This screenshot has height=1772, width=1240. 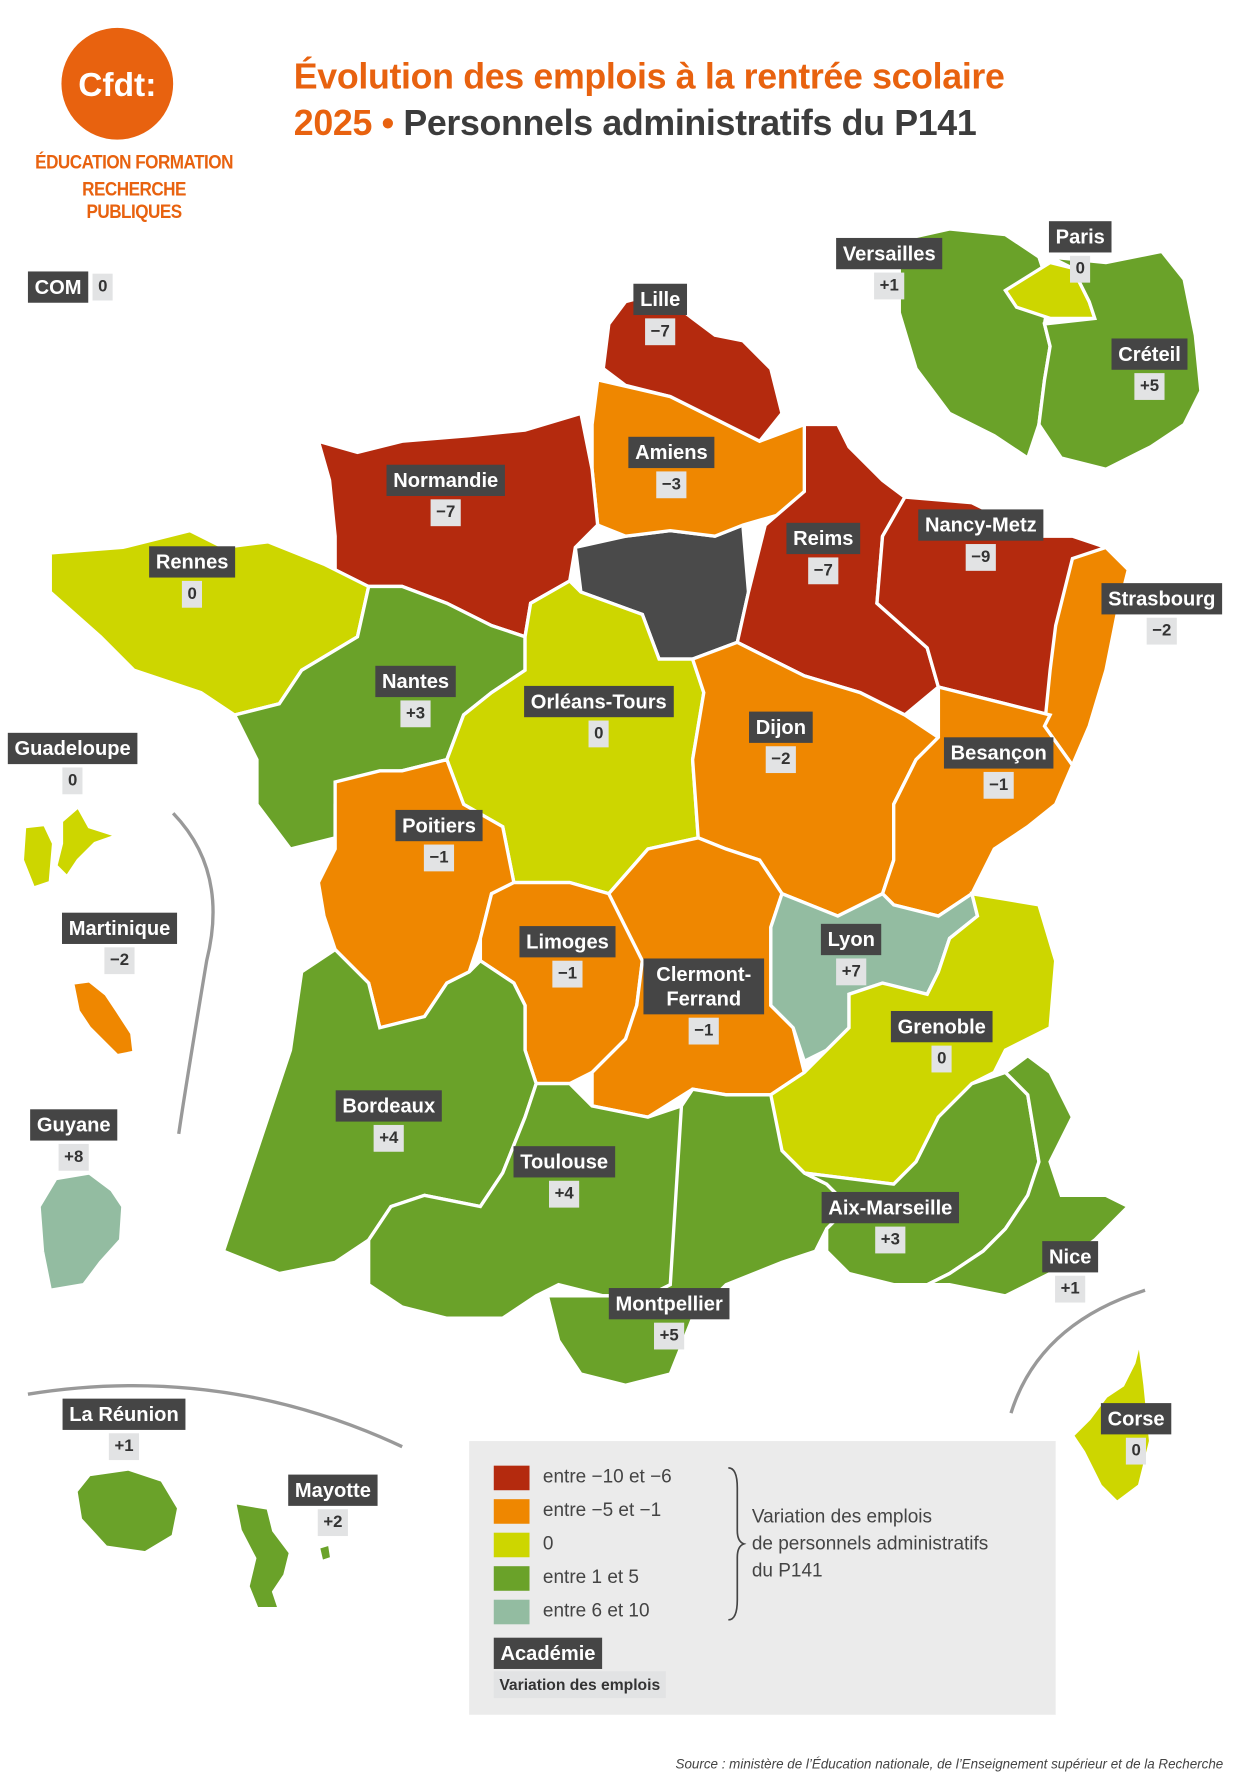 What do you see at coordinates (124, 1414) in the screenshot?
I see `region-label: La Réunion` at bounding box center [124, 1414].